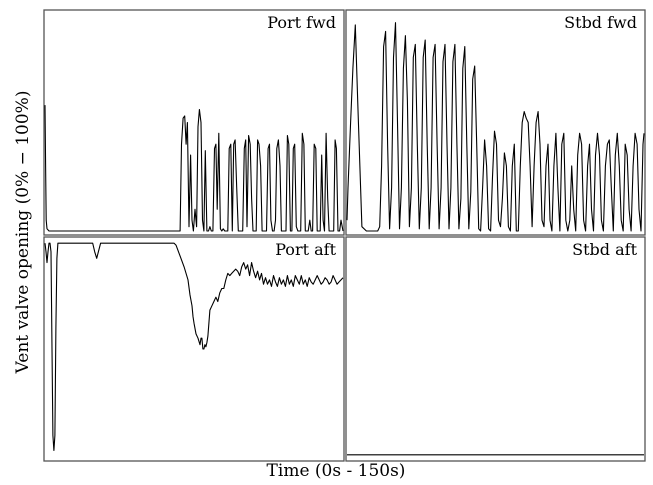 This screenshot has height=485, width=653. I want to click on panel-title-stbd-fwd: Stbd fwd, so click(600, 22).